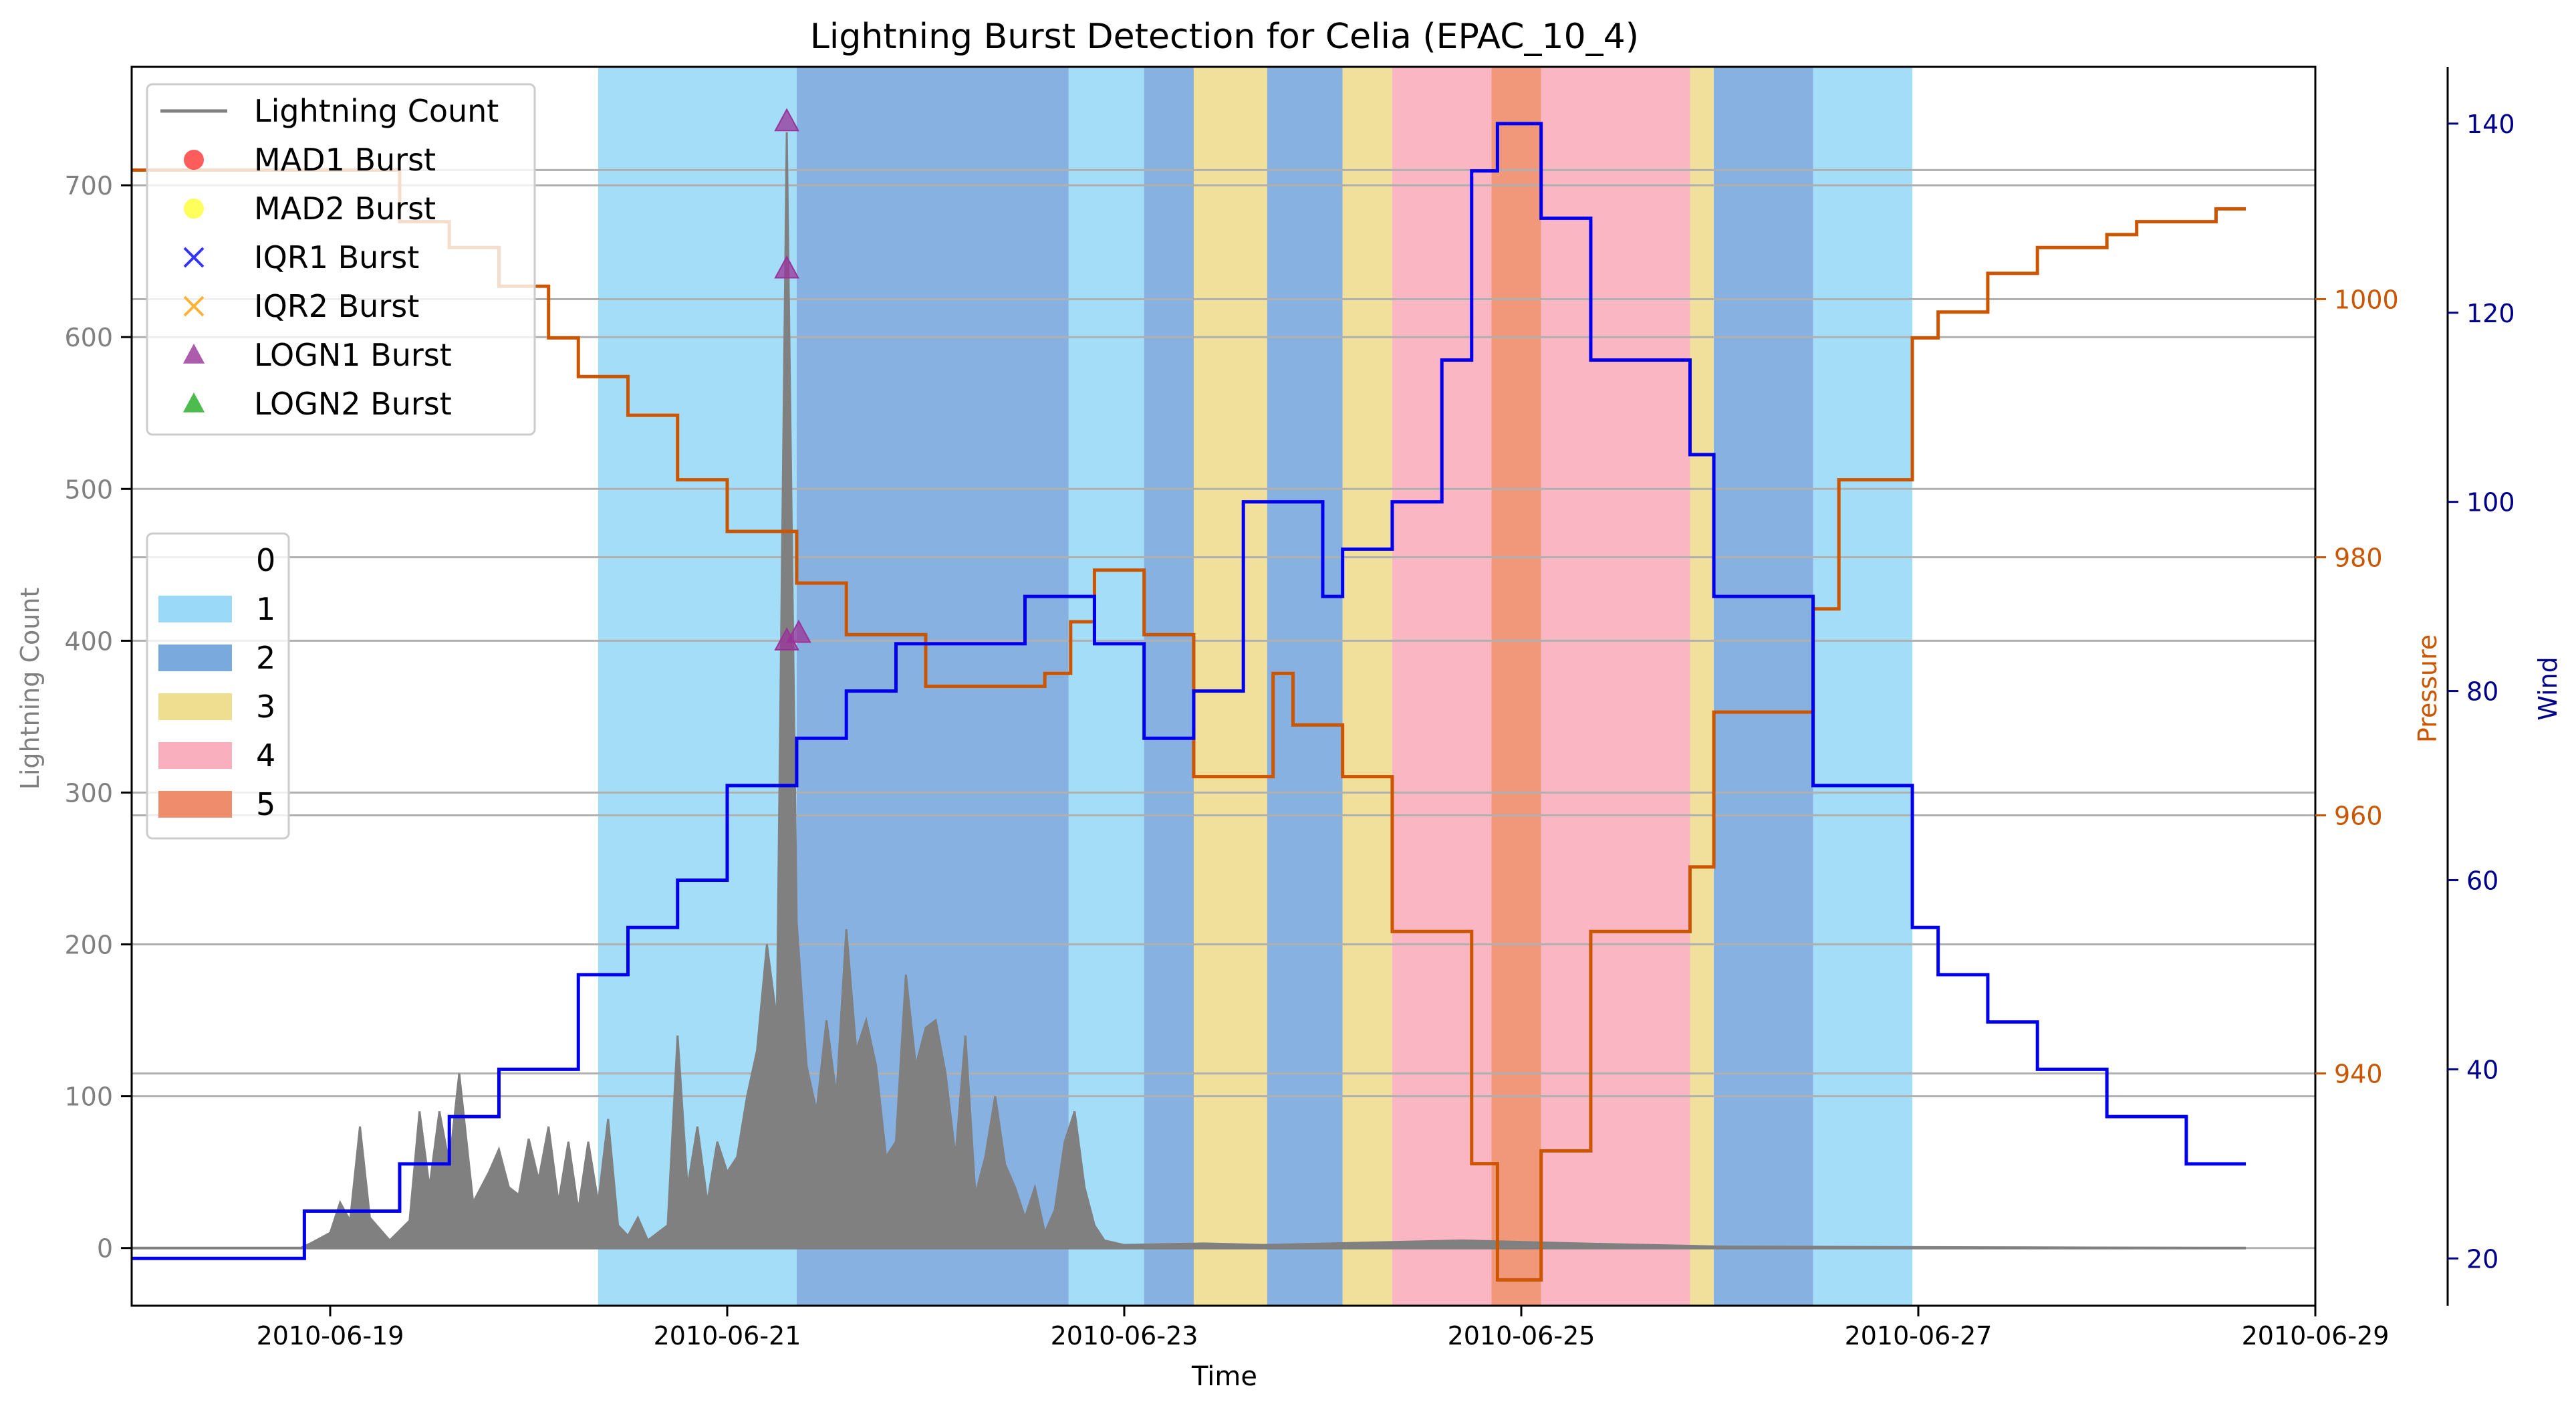 This screenshot has width=2576, height=1406. What do you see at coordinates (2367, 299) in the screenshot?
I see `pressure-tick-label: 1000` at bounding box center [2367, 299].